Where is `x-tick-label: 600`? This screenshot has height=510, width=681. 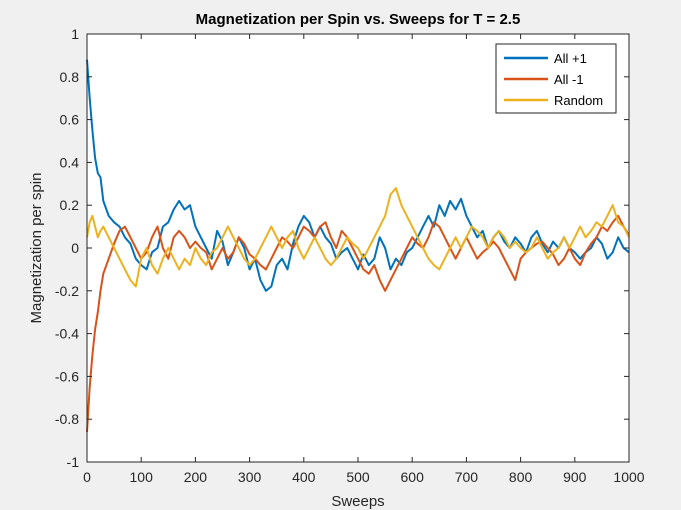
x-tick-label: 600 is located at coordinates (413, 477).